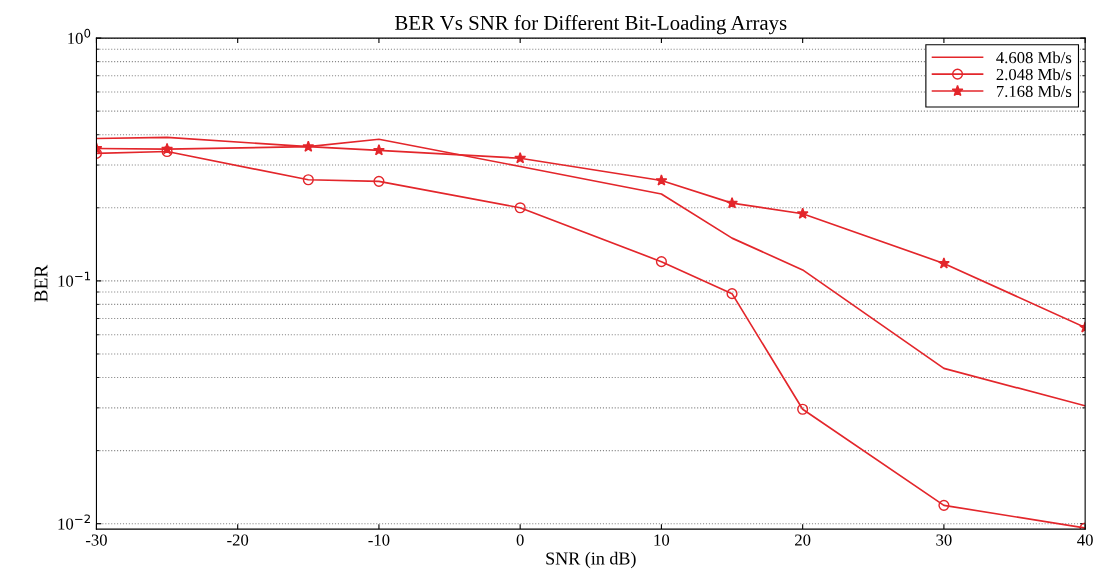  I want to click on x-axis-title: SNR (in dB), so click(591, 560).